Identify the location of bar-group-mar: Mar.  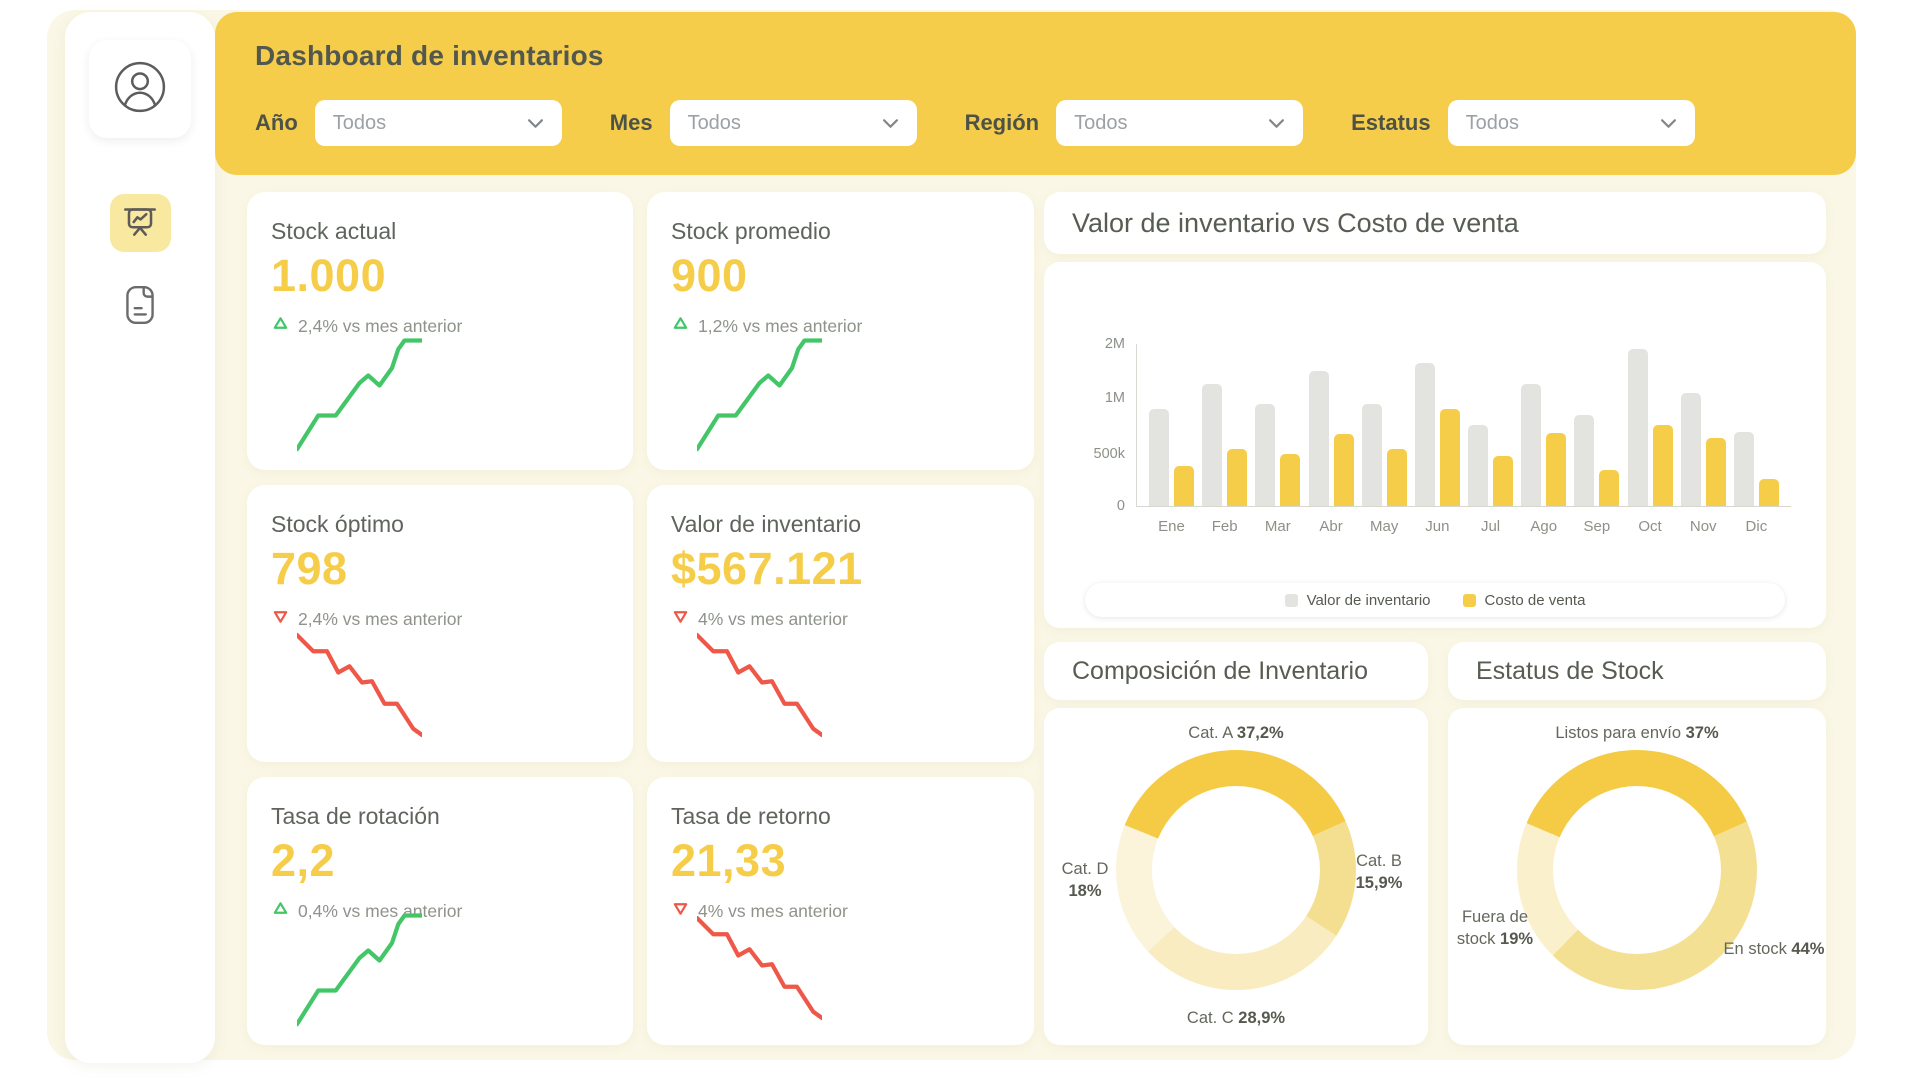
(1278, 469).